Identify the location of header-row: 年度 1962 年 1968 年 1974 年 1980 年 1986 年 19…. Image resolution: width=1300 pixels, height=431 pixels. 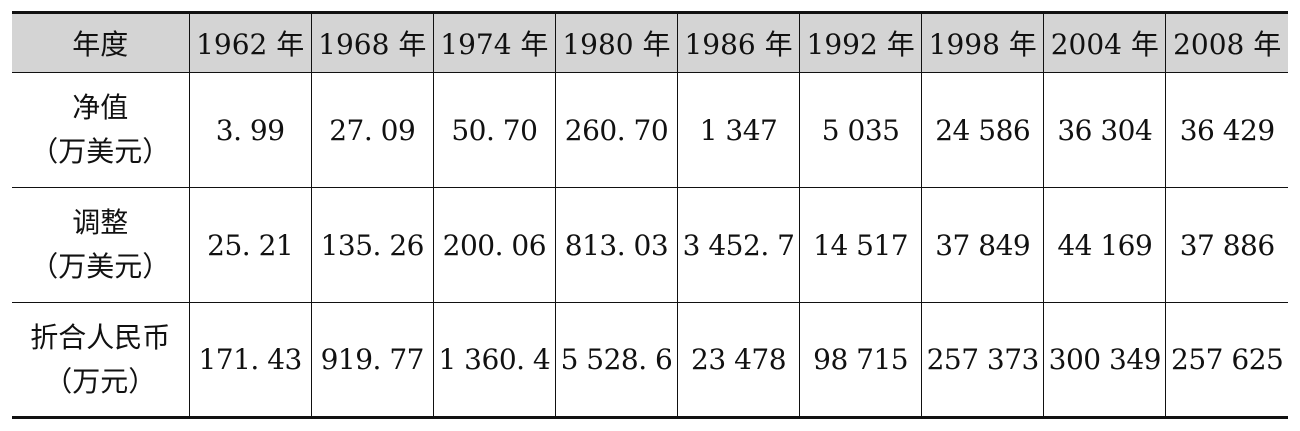
(650, 42).